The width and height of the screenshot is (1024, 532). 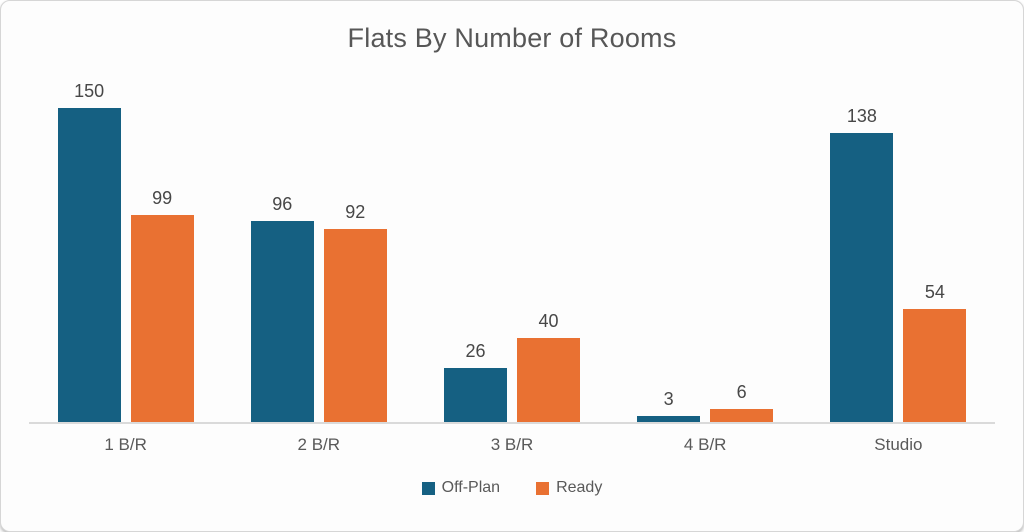 I want to click on legend-swatch-icon-ready, so click(x=543, y=488).